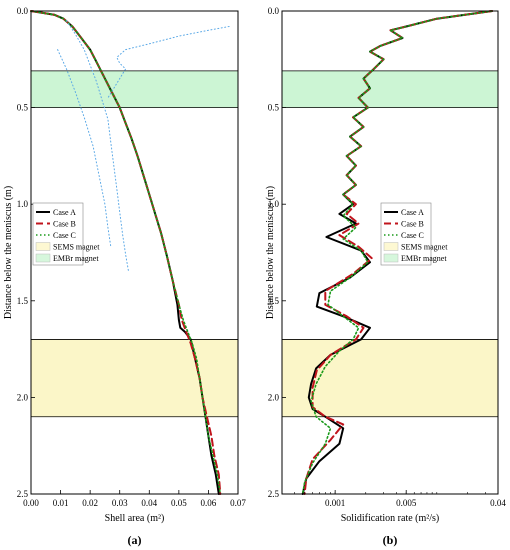  What do you see at coordinates (498, 503) in the screenshot?
I see `chart-b-x-tick-label: 0.04` at bounding box center [498, 503].